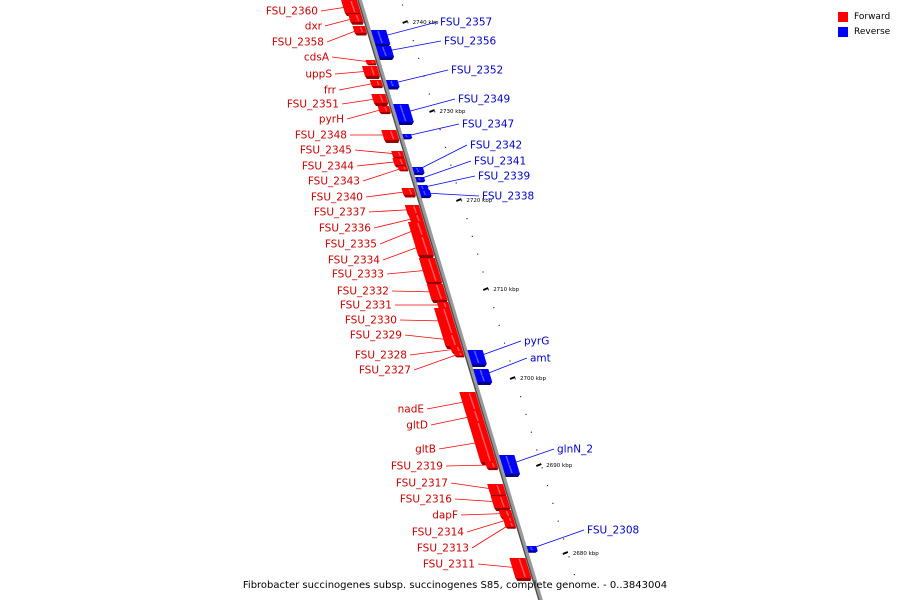 The width and height of the screenshot is (900, 600). Describe the element at coordinates (330, 91) in the screenshot. I see `label-frr: frr` at that location.